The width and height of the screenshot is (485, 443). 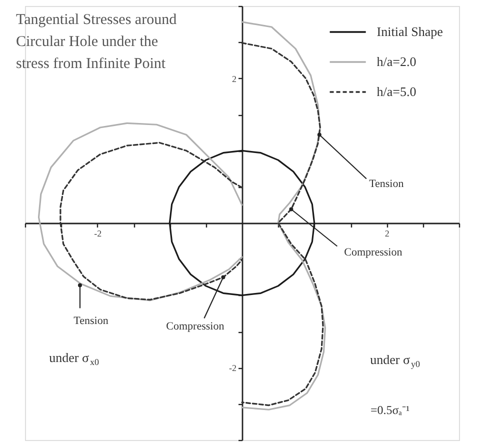 What do you see at coordinates (390, 410) in the screenshot?
I see `annotation: =0.5σₐ⁻¹` at bounding box center [390, 410].